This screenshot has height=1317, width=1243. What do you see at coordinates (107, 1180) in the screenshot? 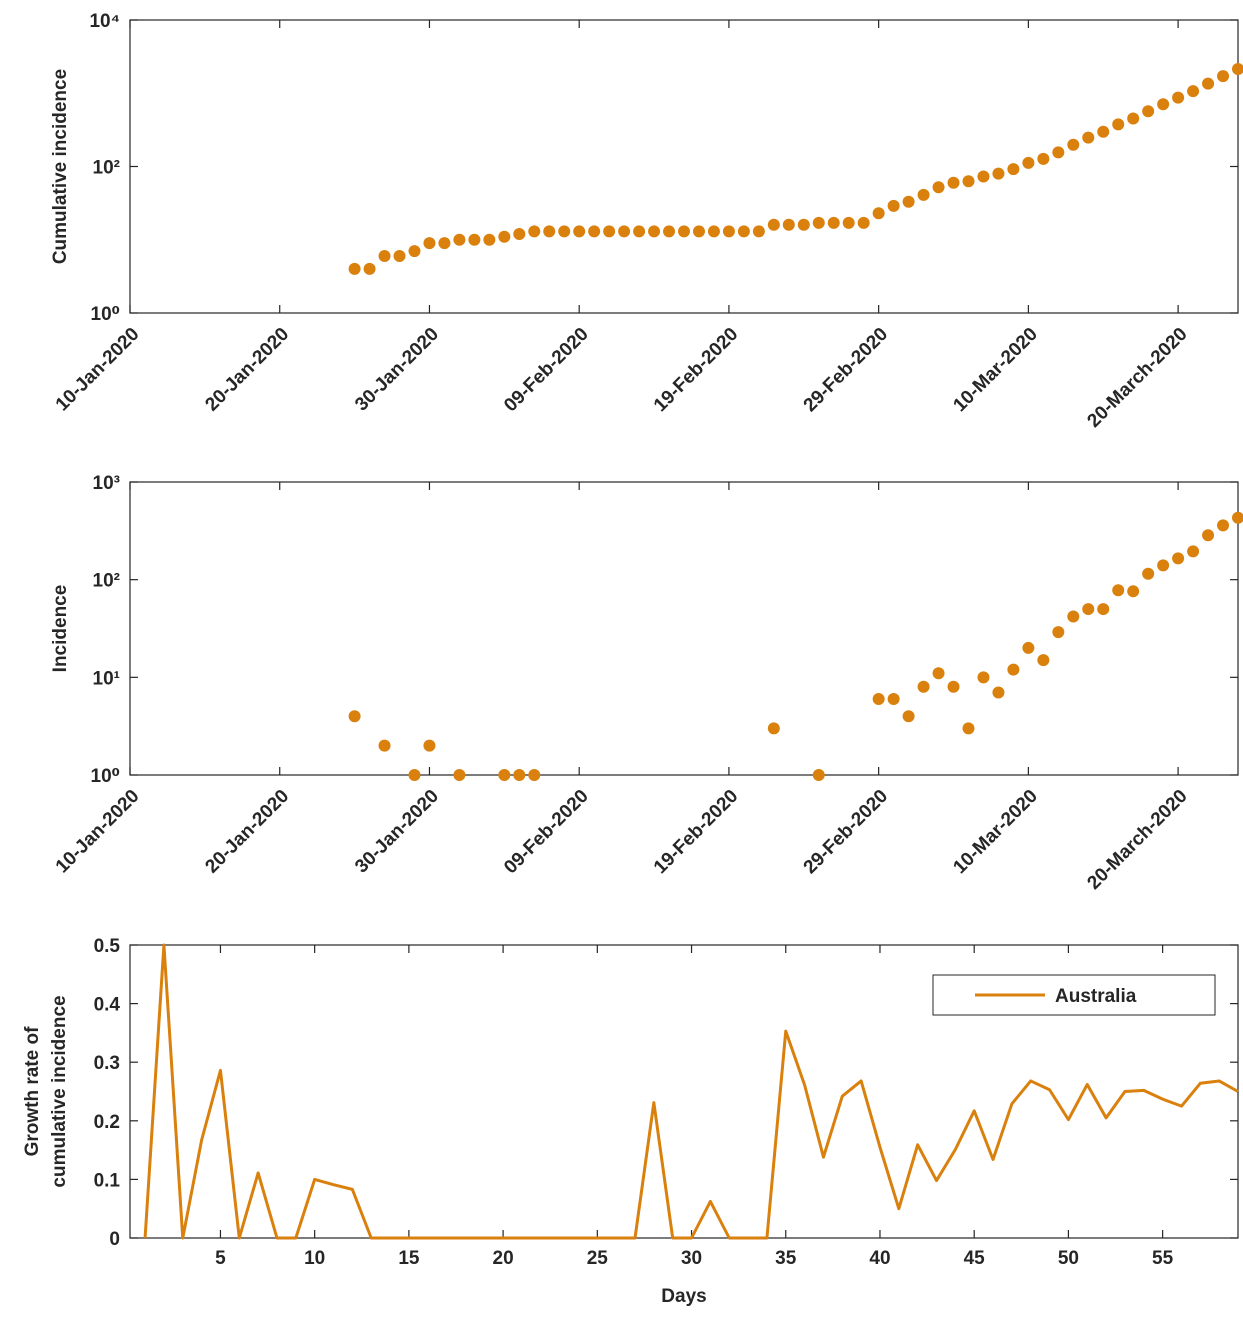
I see `y-tick-label: 0.1` at bounding box center [107, 1180].